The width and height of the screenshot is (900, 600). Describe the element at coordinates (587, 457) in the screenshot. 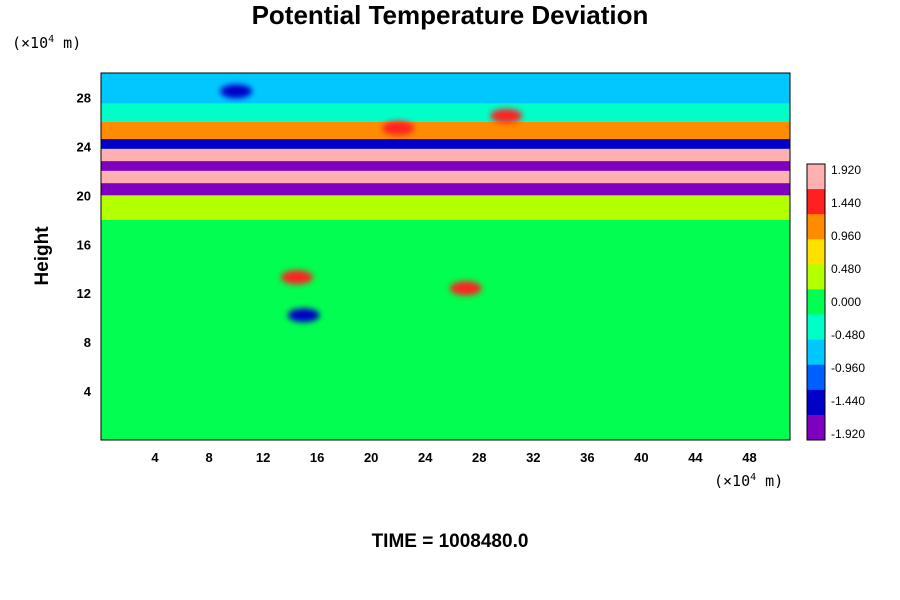

I see `x-tick-label: 36` at that location.